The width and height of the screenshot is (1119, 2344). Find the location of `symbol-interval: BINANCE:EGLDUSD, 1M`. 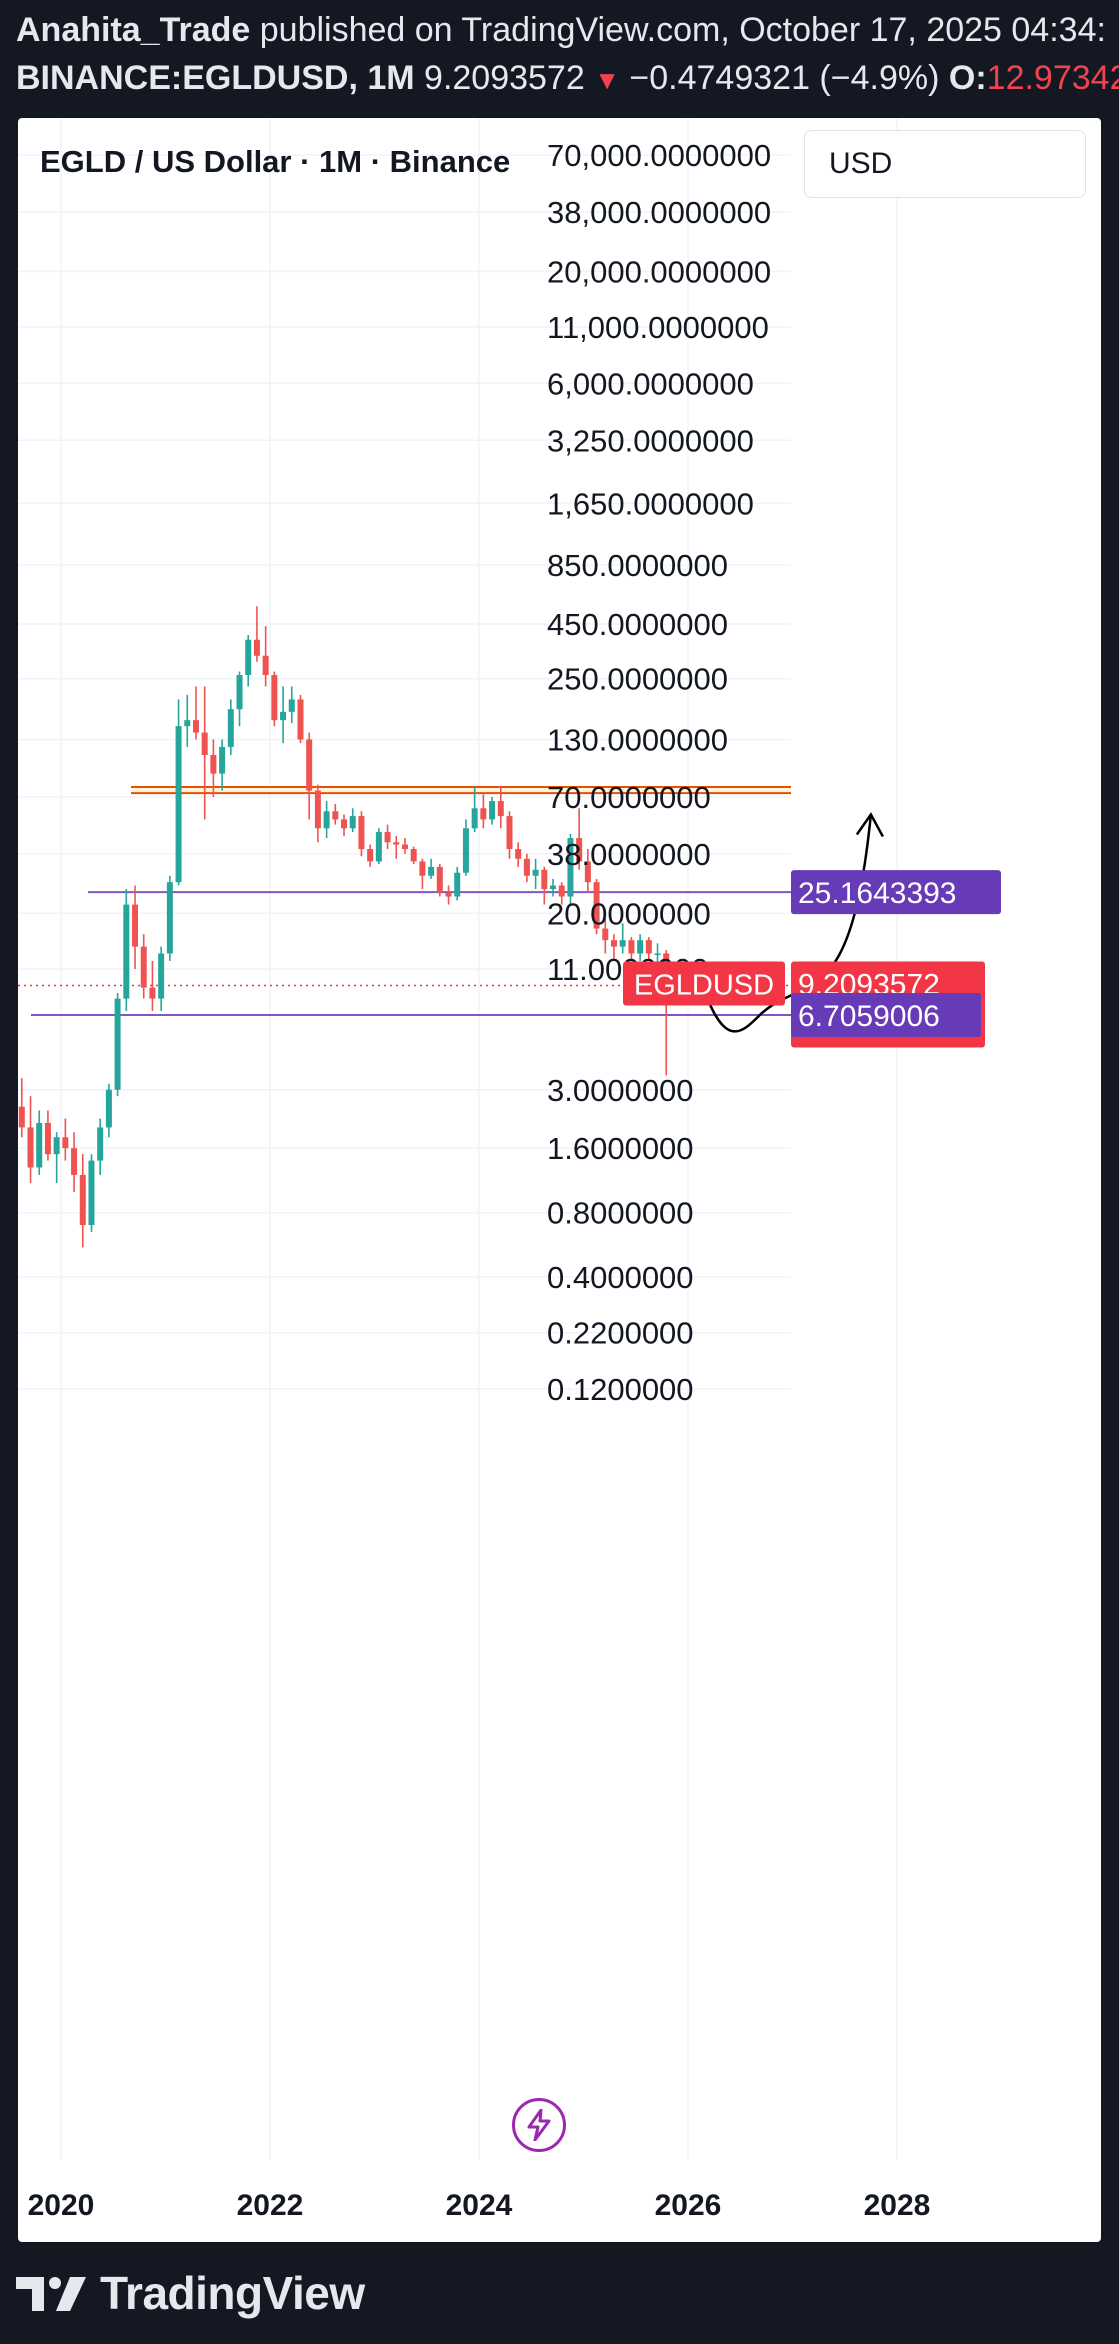

symbol-interval: BINANCE:EGLDUSD, 1M is located at coordinates (215, 78).